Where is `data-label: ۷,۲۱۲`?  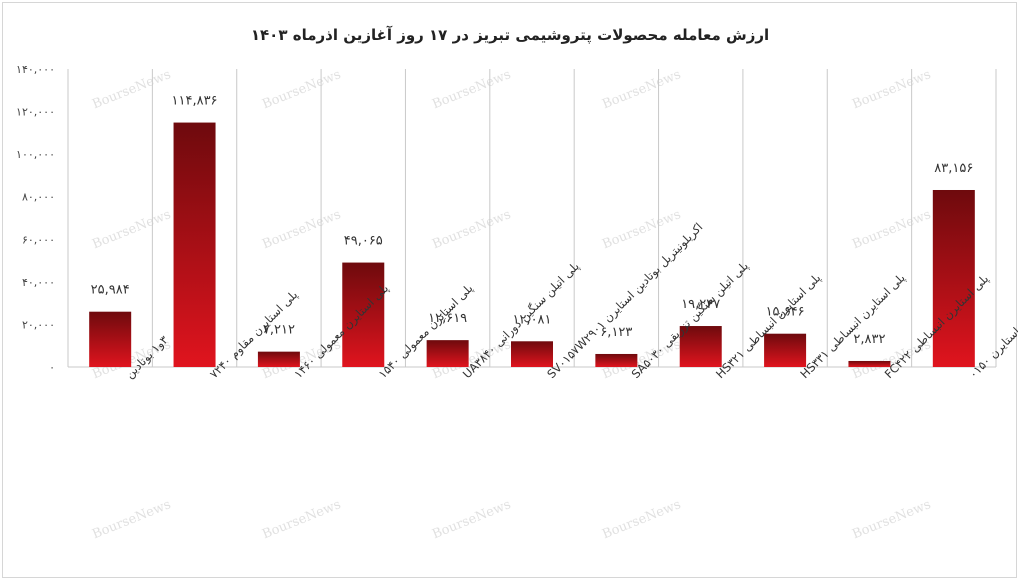 data-label: ۷,۲۱۲ is located at coordinates (279, 330).